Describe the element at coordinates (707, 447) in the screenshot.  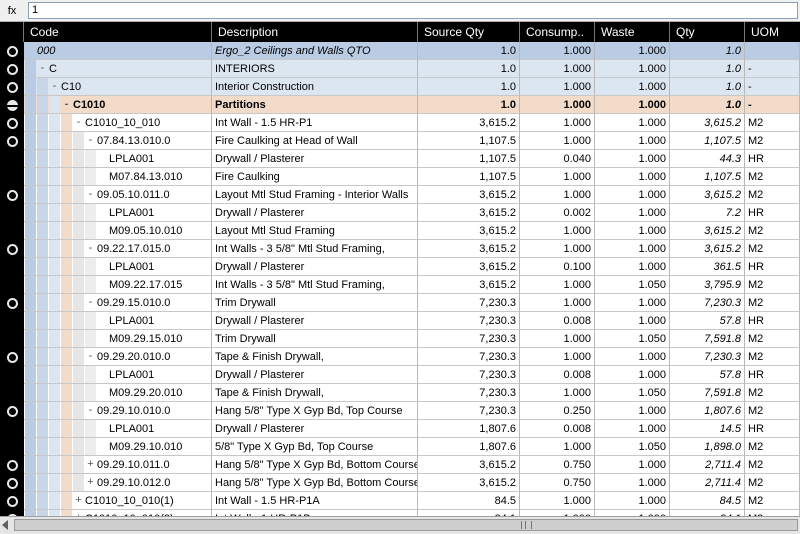
I see `qty-cell: 1,898.0` at that location.